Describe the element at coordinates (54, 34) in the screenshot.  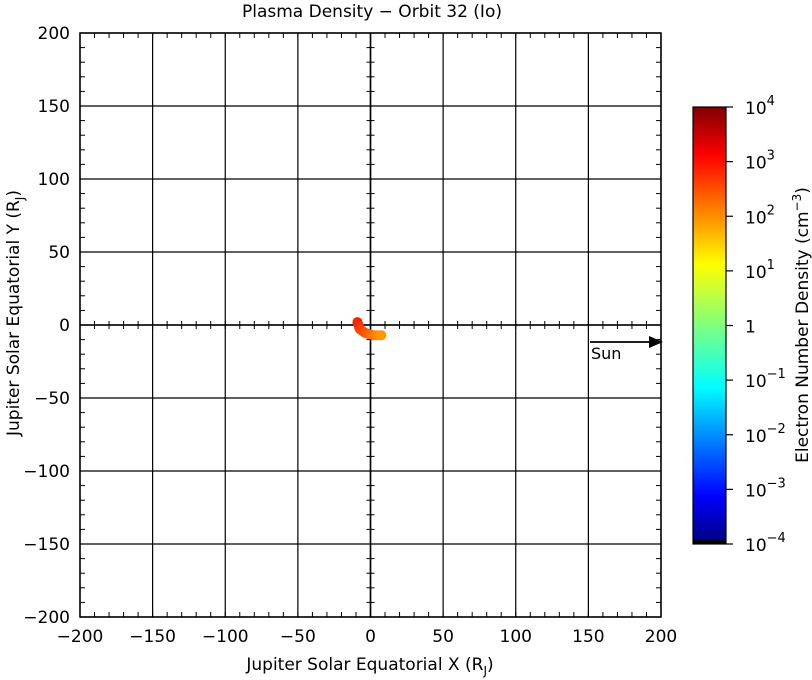
I see `y-tick-label: 200` at that location.